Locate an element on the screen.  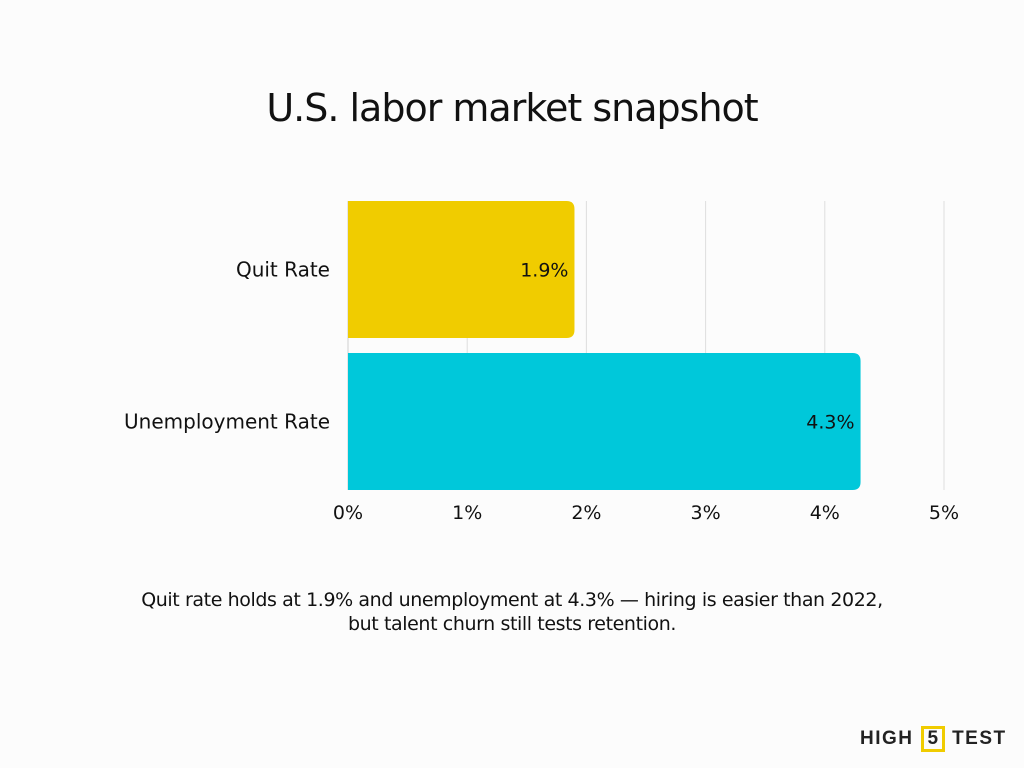
x-tick-label: 2% is located at coordinates (586, 513).